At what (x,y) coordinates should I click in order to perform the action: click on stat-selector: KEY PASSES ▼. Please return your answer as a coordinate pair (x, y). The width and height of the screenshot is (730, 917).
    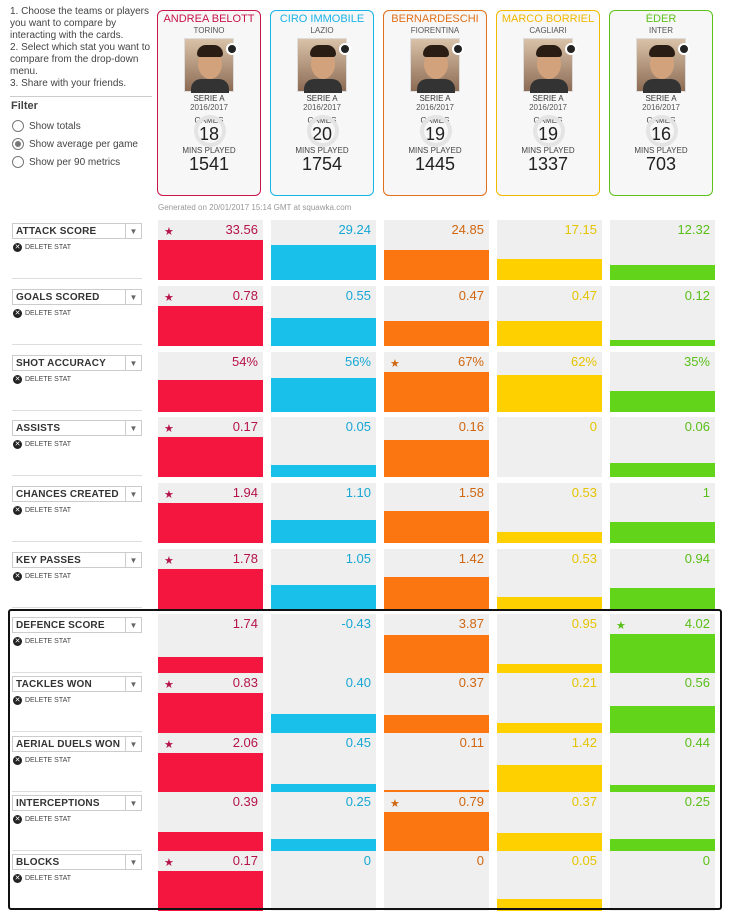
    Looking at the image, I should click on (77, 560).